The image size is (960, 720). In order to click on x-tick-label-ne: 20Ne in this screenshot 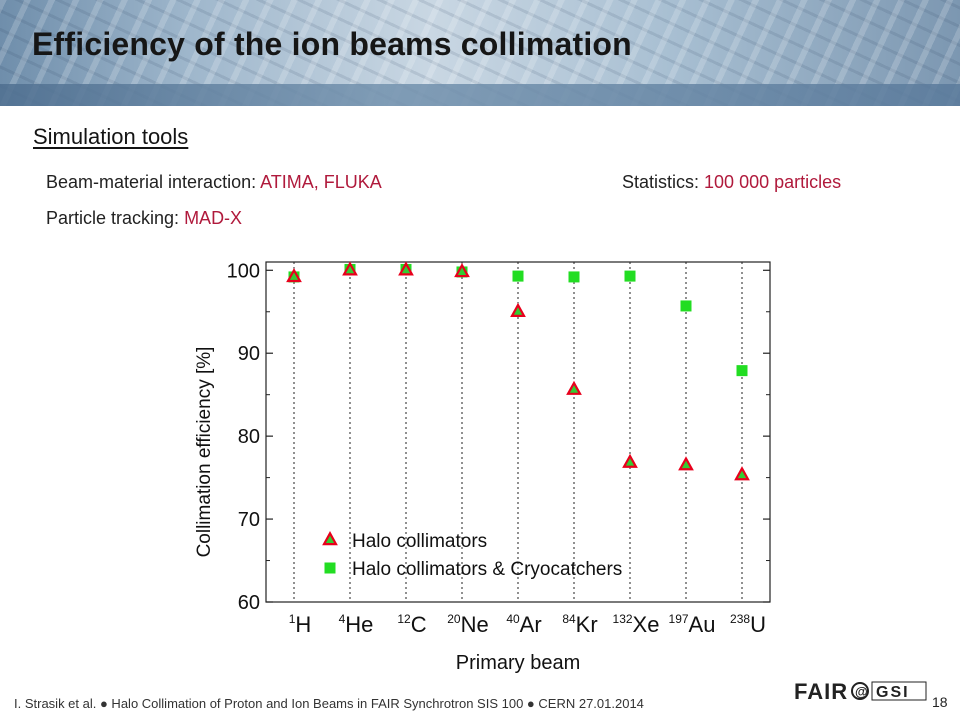, I will do `click(467, 624)`.